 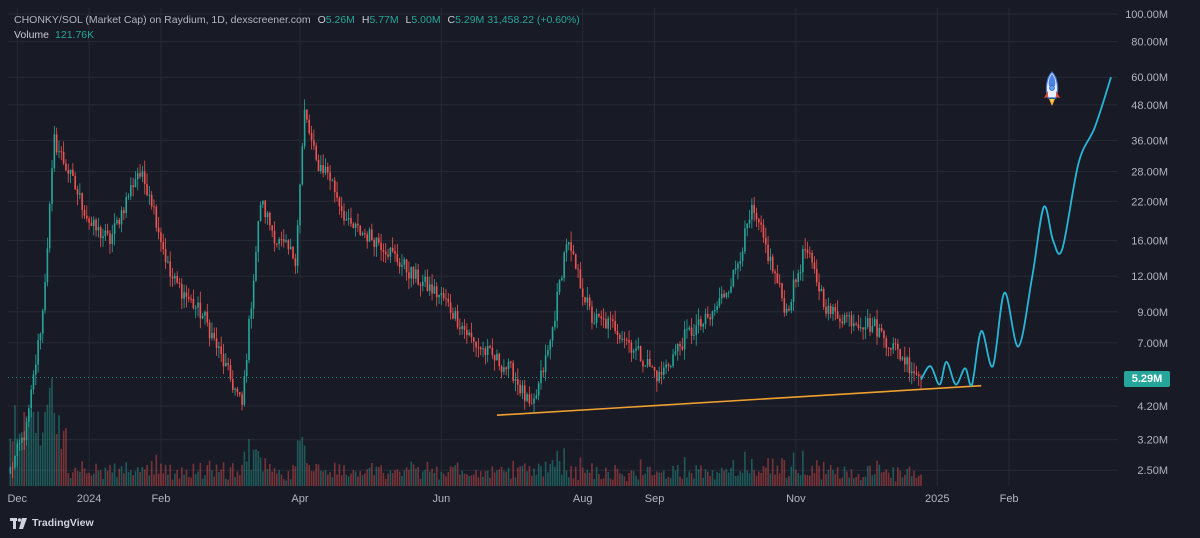 I want to click on volume-label: Volume, so click(x=32, y=35).